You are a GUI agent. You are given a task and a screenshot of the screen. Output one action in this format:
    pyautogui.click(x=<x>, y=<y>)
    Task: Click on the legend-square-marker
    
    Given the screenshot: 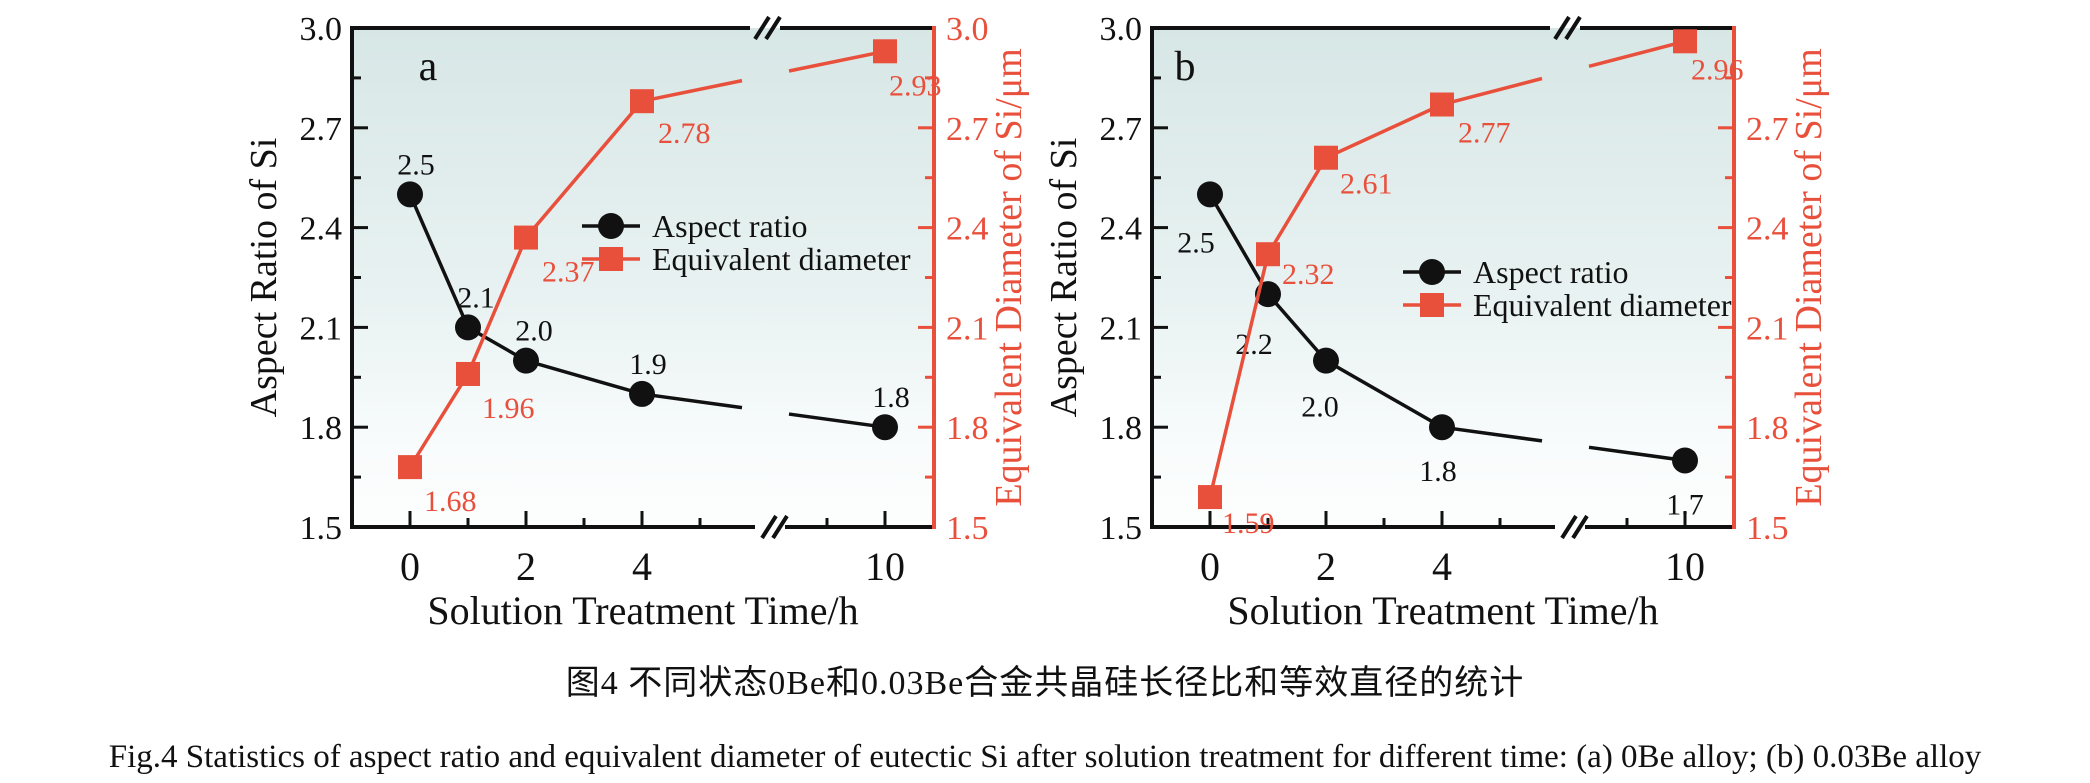 What is the action you would take?
    pyautogui.click(x=611, y=259)
    